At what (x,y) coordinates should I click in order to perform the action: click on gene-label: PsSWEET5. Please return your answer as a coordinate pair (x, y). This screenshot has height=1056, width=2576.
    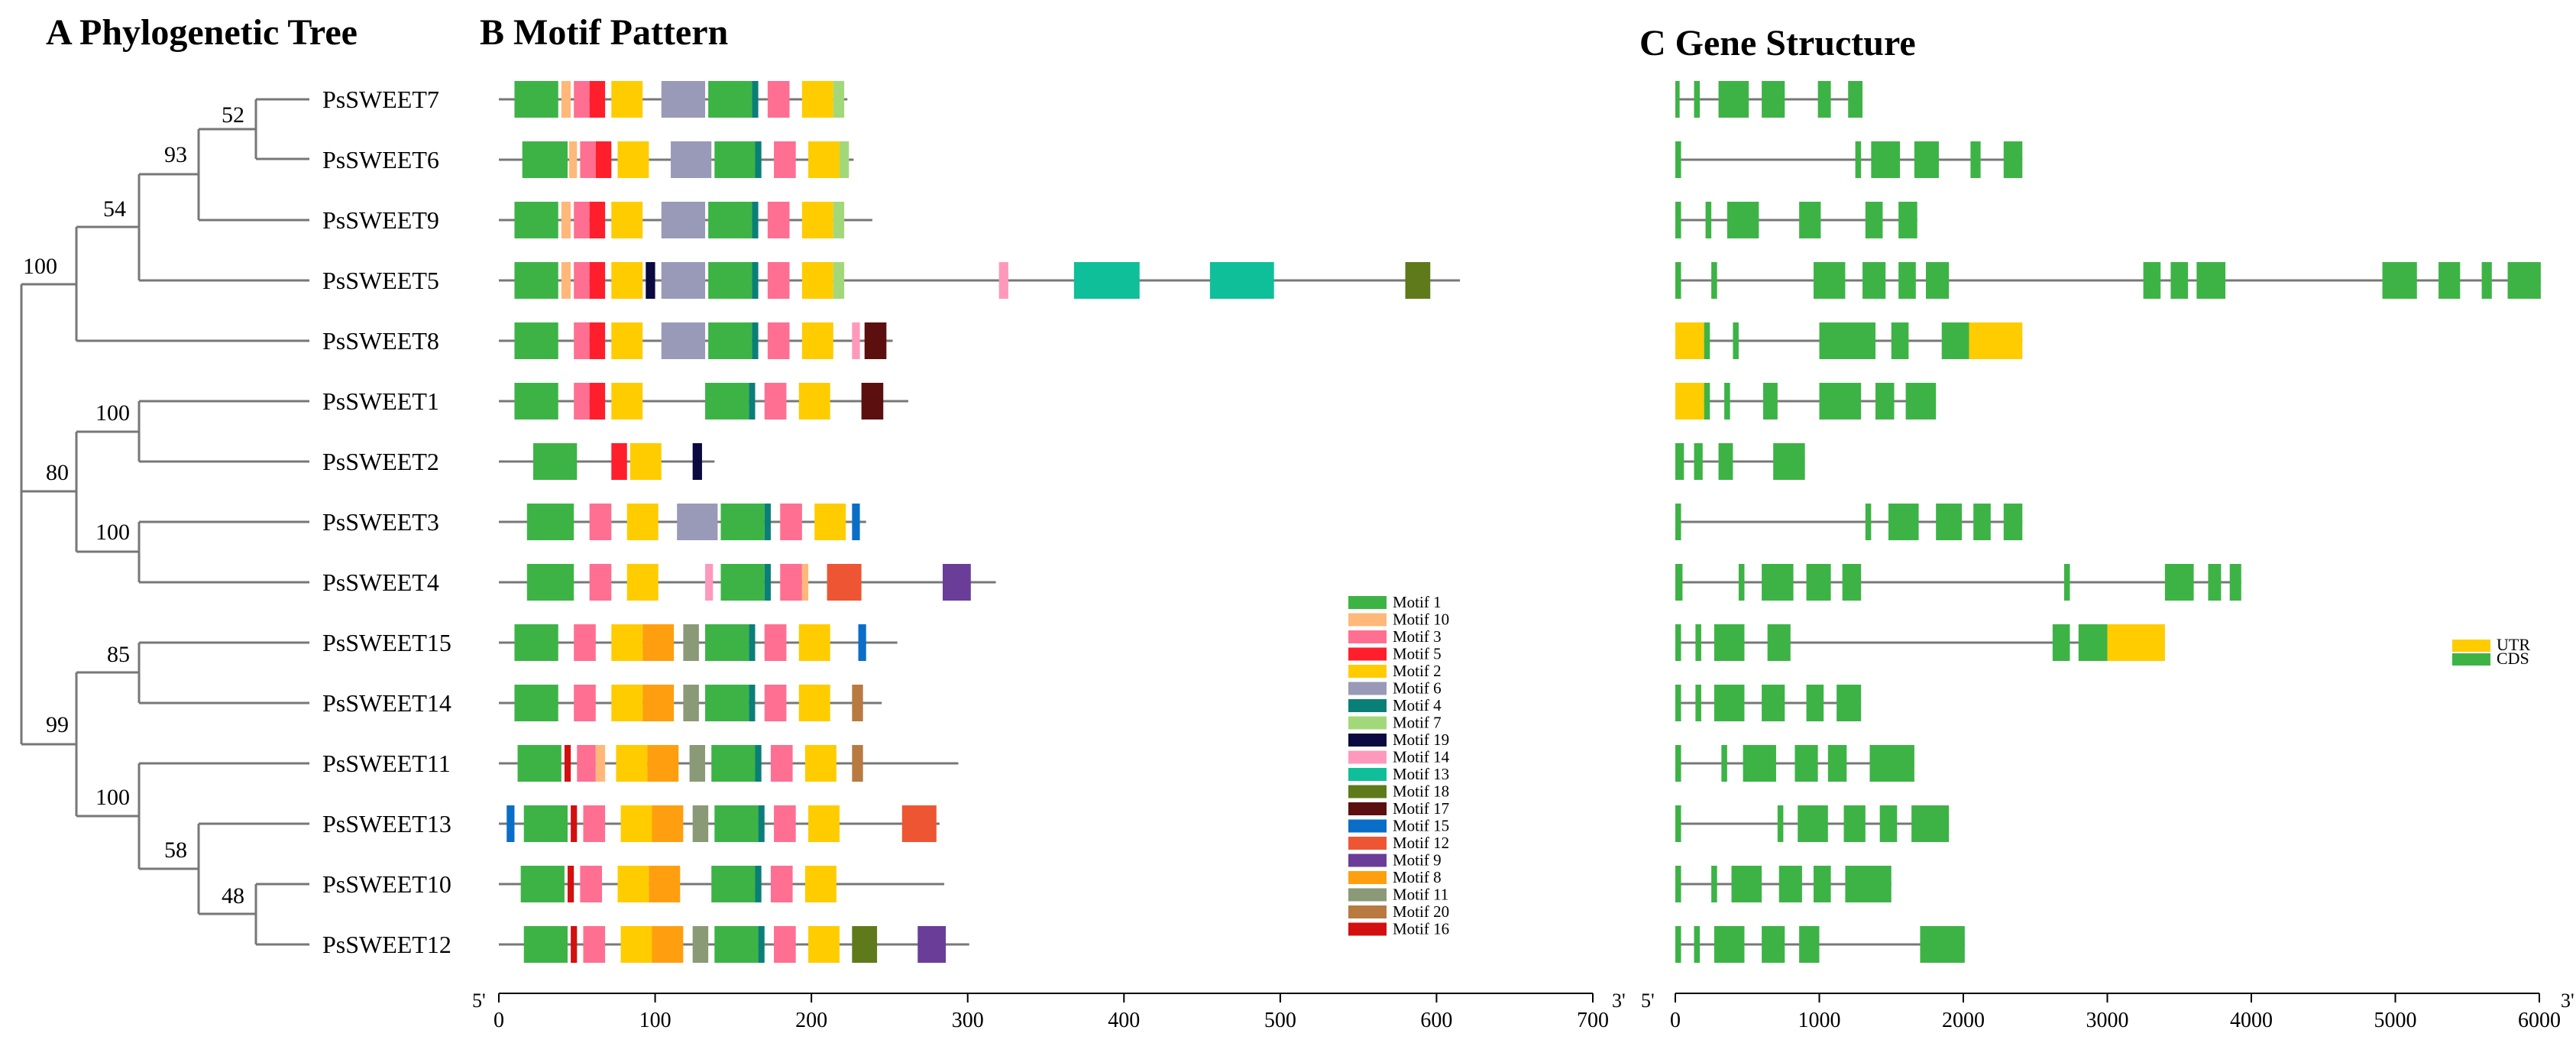
    Looking at the image, I should click on (380, 280).